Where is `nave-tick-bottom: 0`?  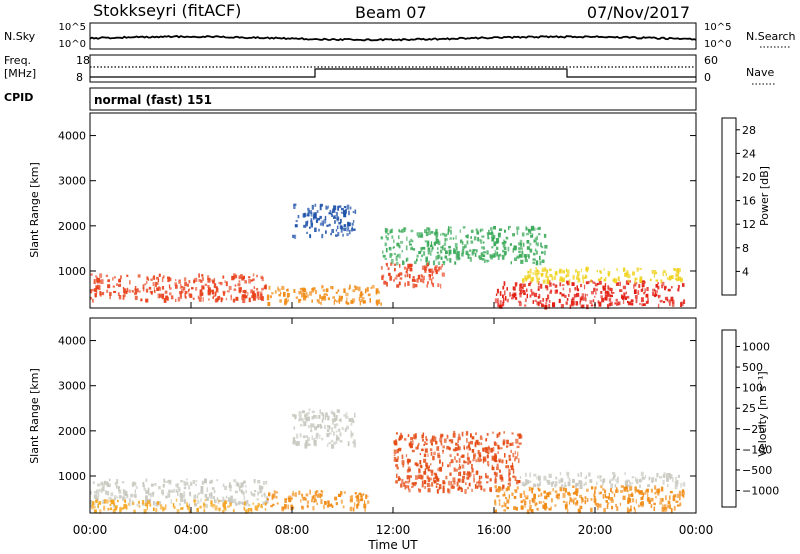 nave-tick-bottom: 0 is located at coordinates (707, 77).